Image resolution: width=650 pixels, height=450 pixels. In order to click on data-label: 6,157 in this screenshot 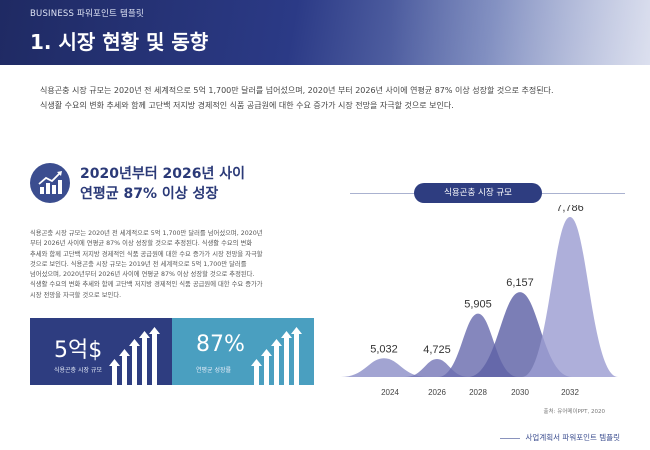, I will do `click(520, 283)`.